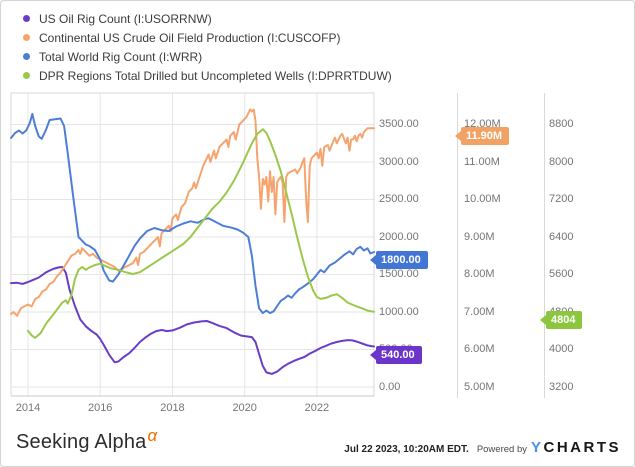 Image resolution: width=635 pixels, height=467 pixels. What do you see at coordinates (485, 136) in the screenshot?
I see `badge-value: 11.90M` at bounding box center [485, 136].